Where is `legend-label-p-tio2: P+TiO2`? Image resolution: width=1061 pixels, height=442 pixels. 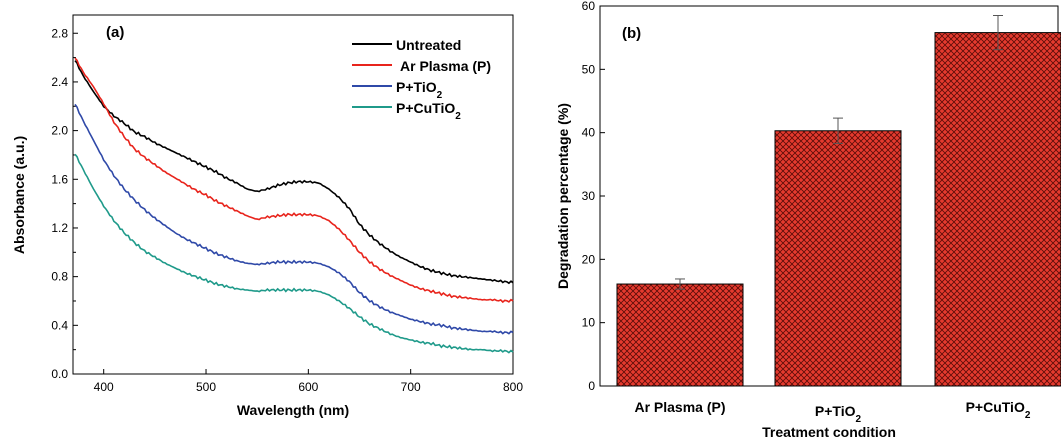
legend-label-p-tio2: P+TiO2 is located at coordinates (419, 90).